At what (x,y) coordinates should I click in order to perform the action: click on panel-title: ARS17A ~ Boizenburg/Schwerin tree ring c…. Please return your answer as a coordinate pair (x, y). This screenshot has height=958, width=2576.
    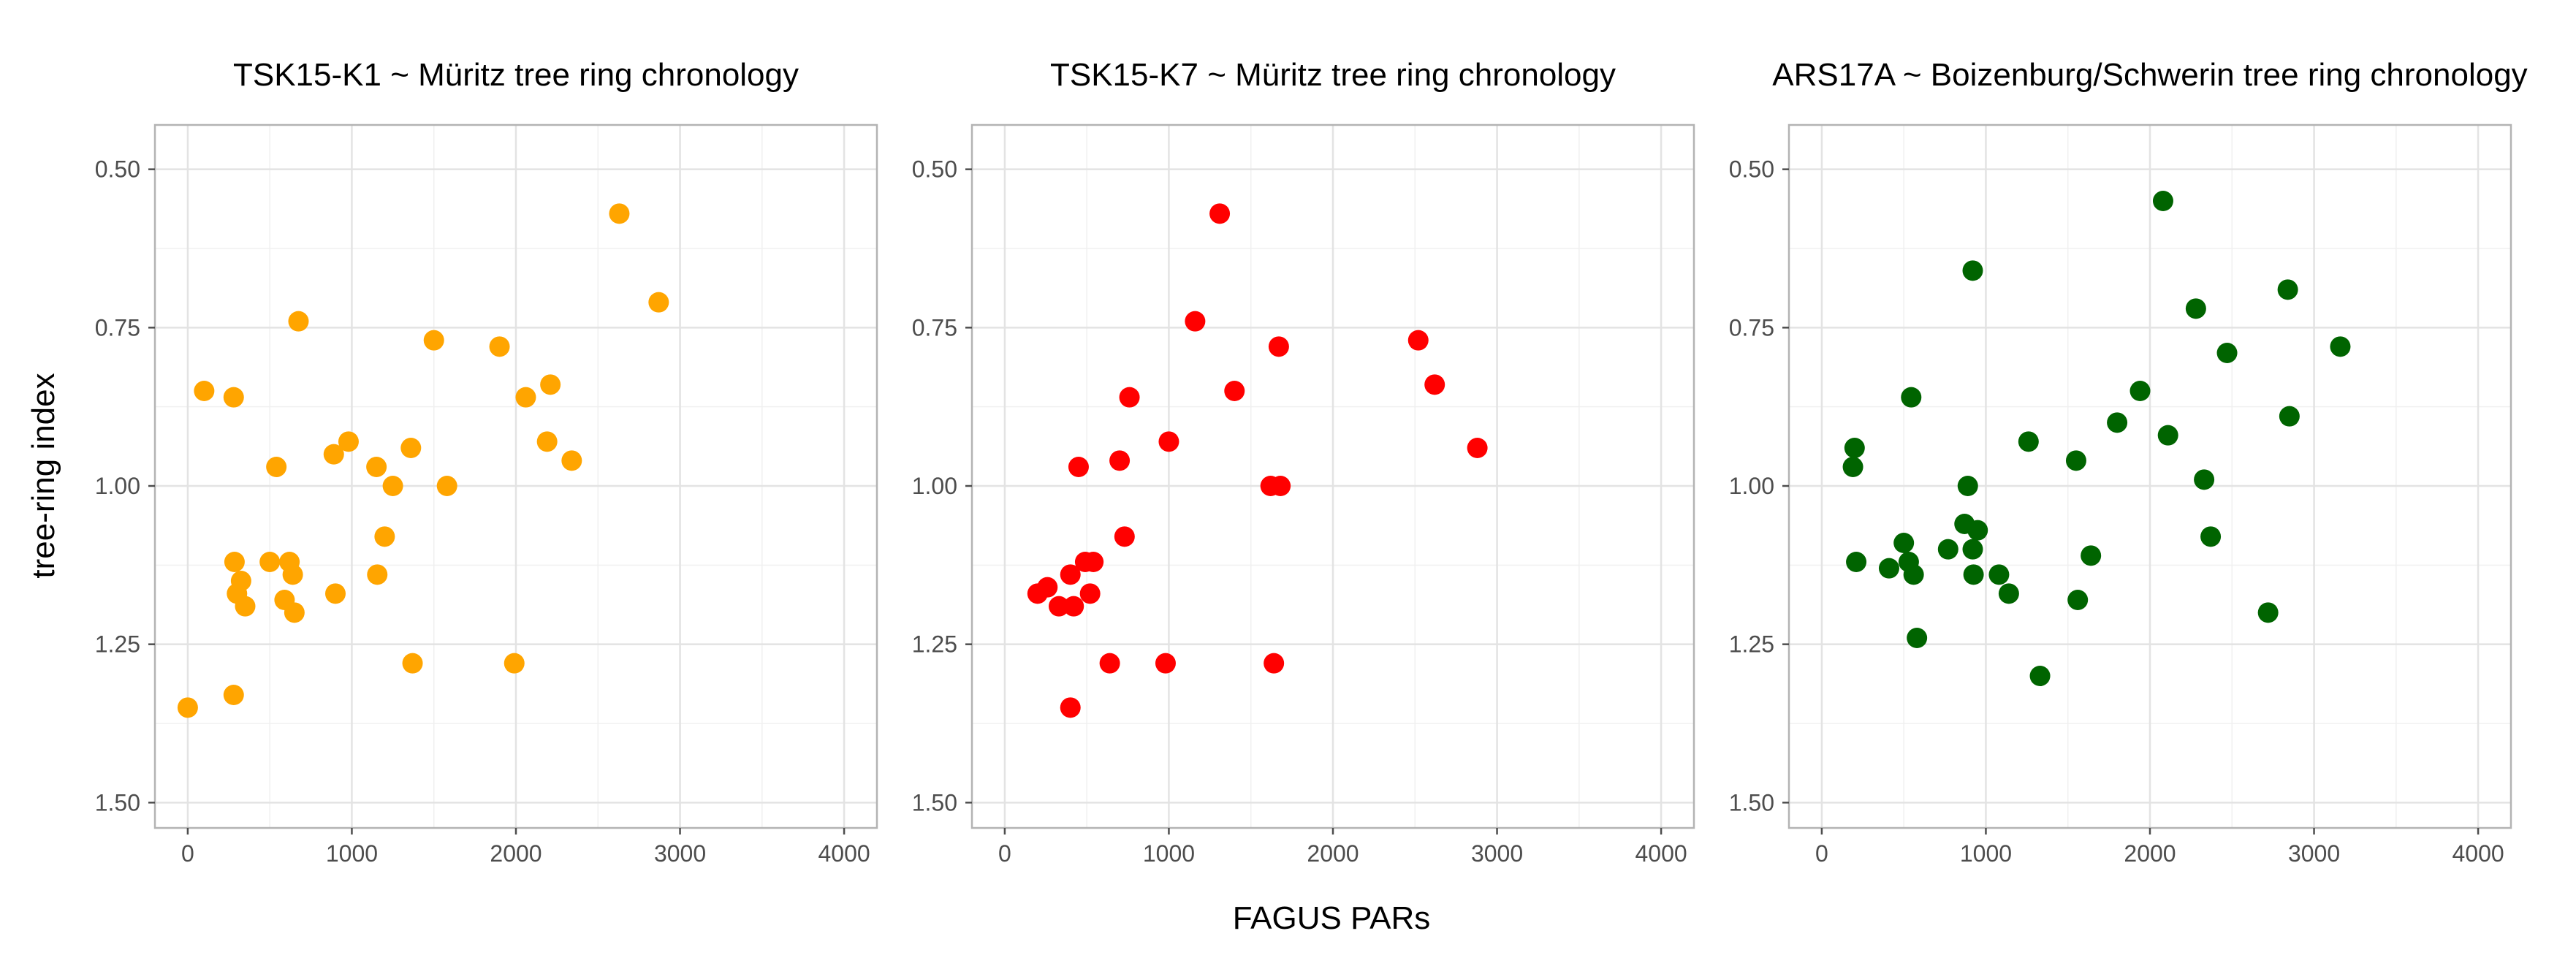
    Looking at the image, I should click on (2150, 75).